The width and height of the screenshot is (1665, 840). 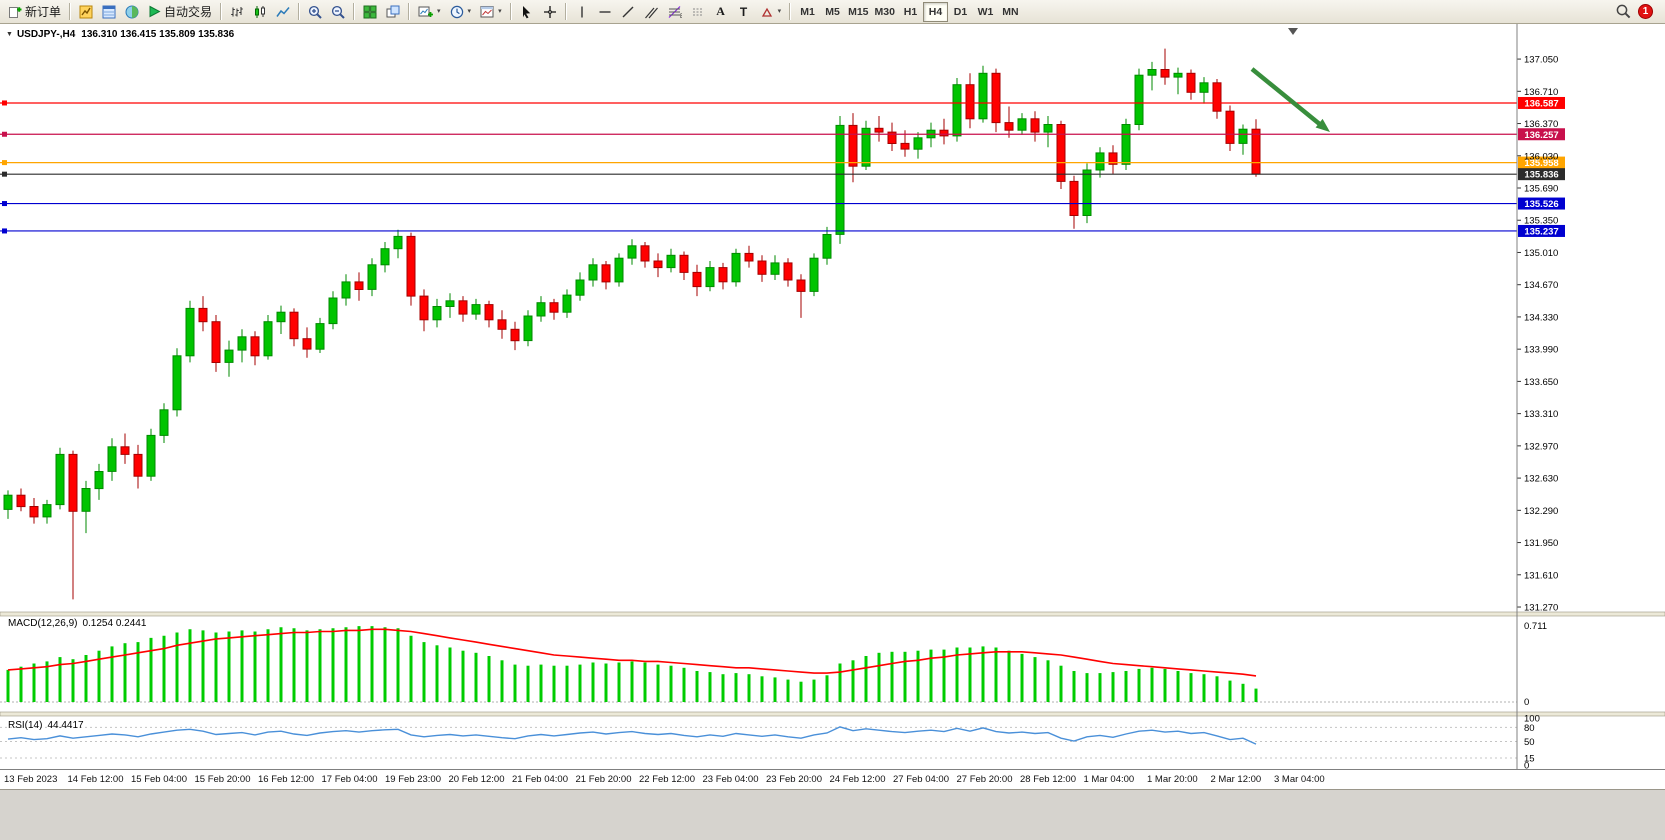 I want to click on timeframe-d1-button: D1, so click(x=960, y=12).